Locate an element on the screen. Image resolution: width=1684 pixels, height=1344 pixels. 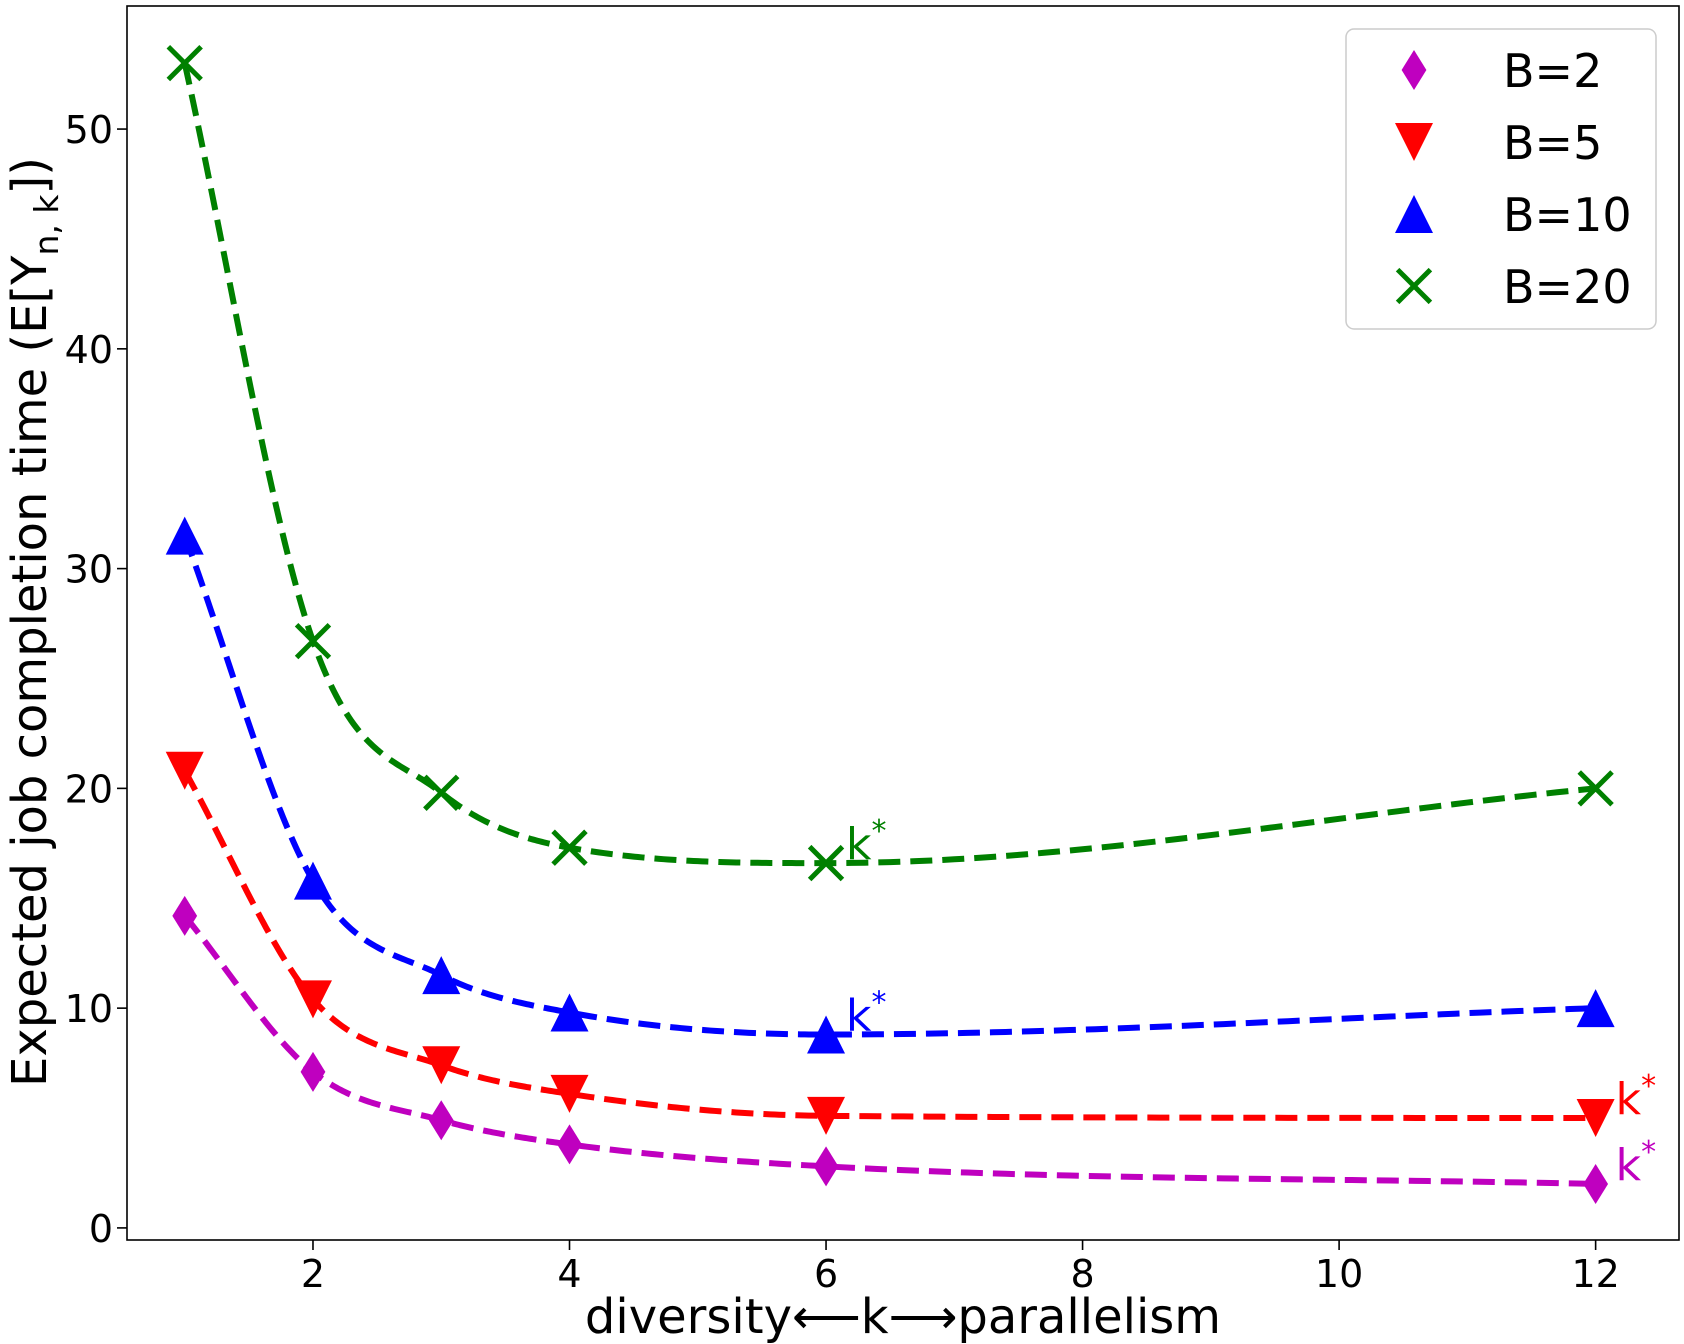
x-tick-label: 10 is located at coordinates (1339, 1274).